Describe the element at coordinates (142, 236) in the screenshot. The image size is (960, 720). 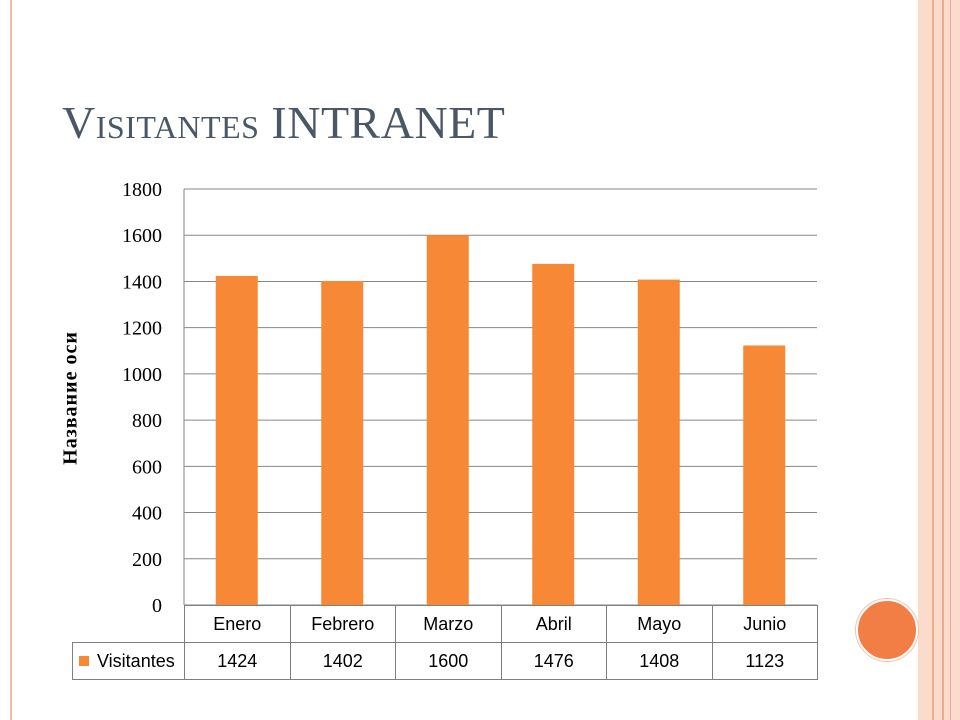
I see `y-tick-label: 1600` at that location.